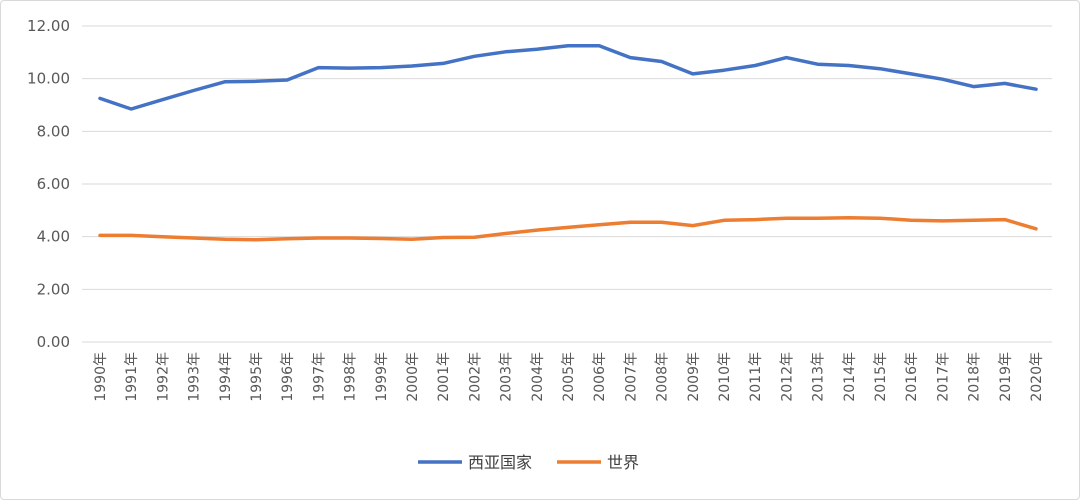  What do you see at coordinates (195, 377) in the screenshot?
I see `x-tick-label: 1993年` at bounding box center [195, 377].